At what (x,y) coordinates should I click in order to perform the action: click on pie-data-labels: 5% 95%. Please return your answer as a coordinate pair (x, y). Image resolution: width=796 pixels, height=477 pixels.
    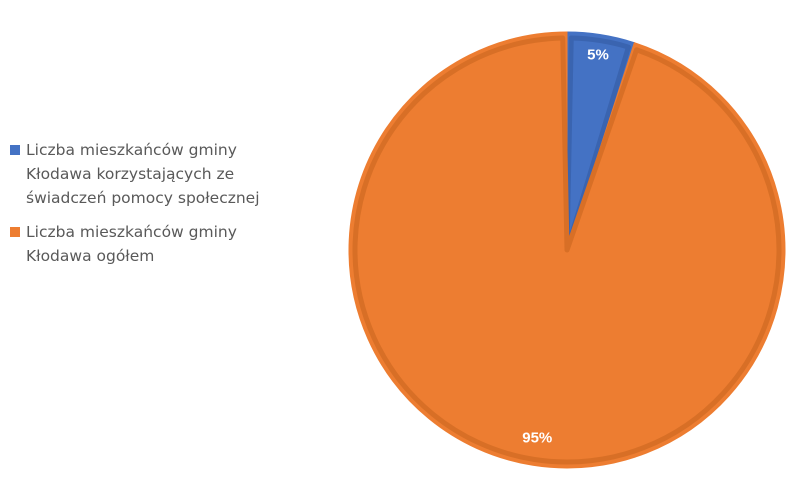
    Looking at the image, I should click on (565, 246).